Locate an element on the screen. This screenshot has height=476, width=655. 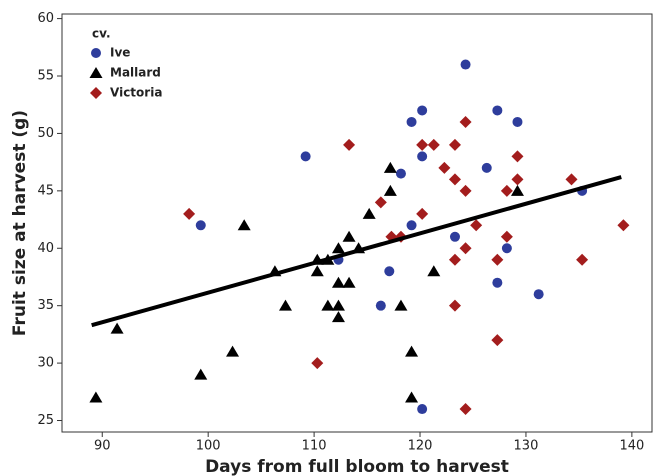
x-tick-label: 120 is located at coordinates (420, 446).